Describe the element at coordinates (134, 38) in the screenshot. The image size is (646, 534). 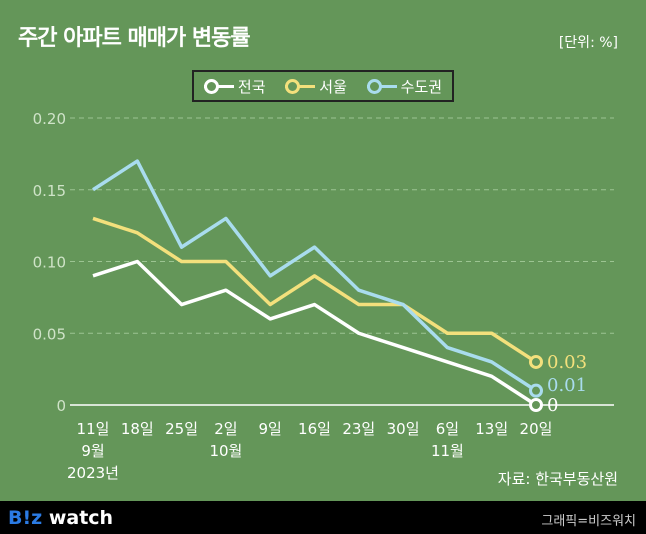
I see `chart-title: 주간 아파트 매매가 변동률` at that location.